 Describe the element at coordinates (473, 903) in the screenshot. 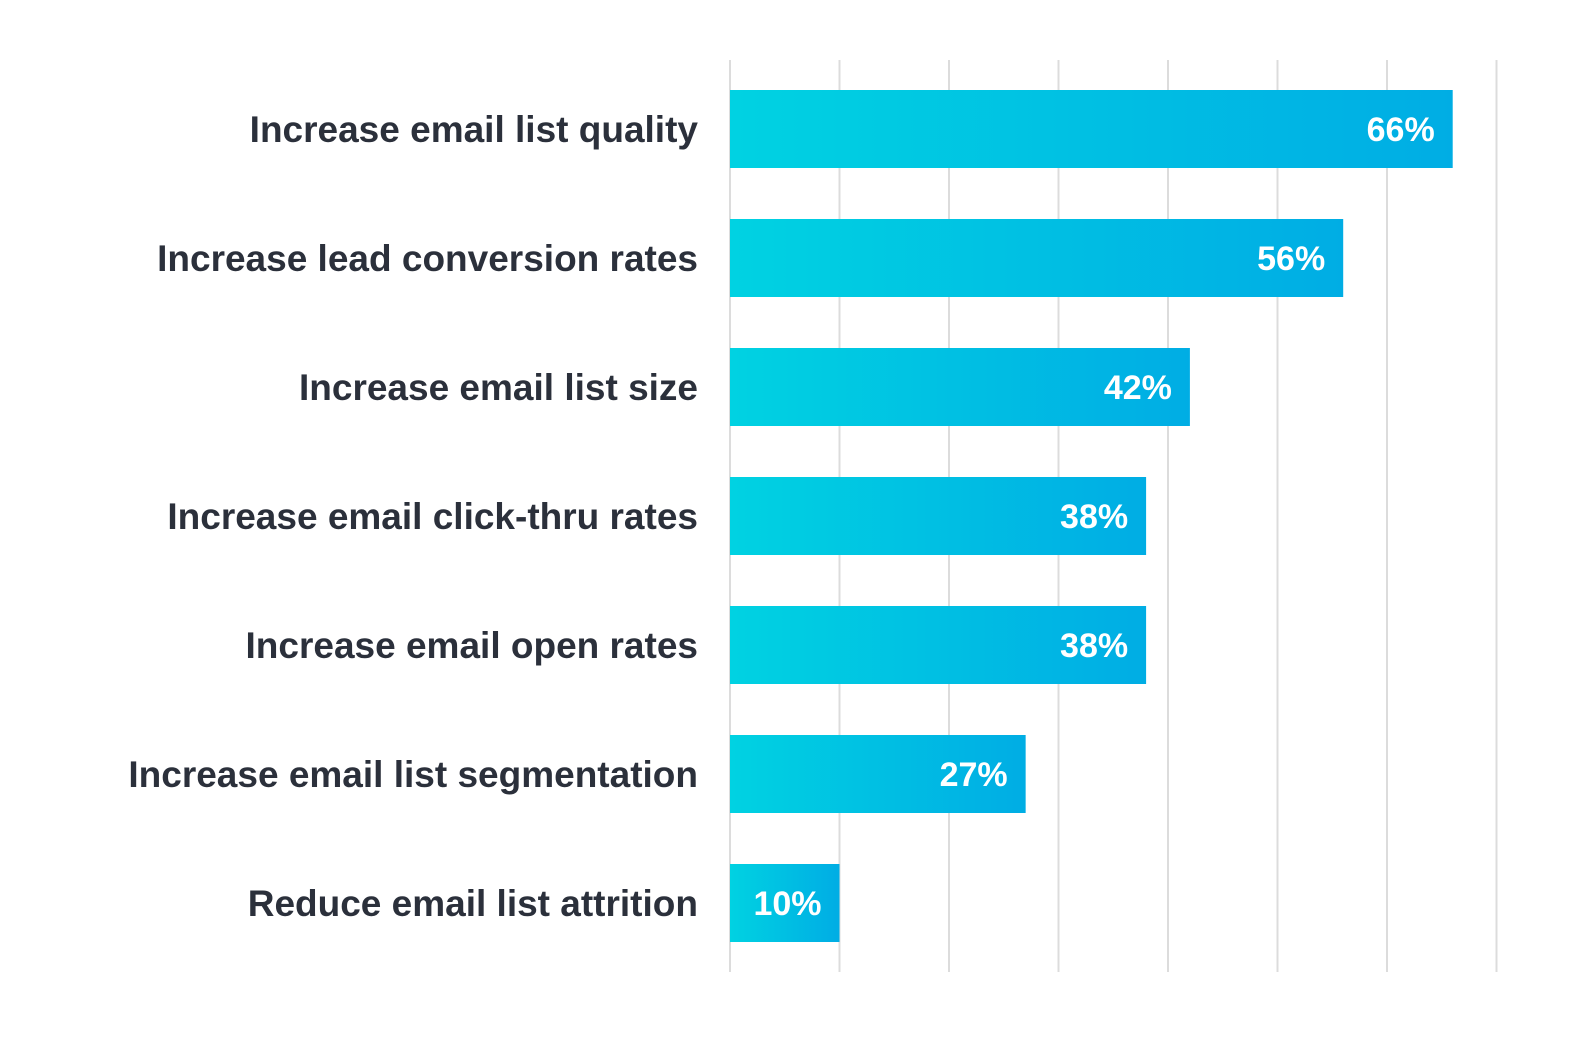

I see `category-label: Reduce email list attrition` at that location.